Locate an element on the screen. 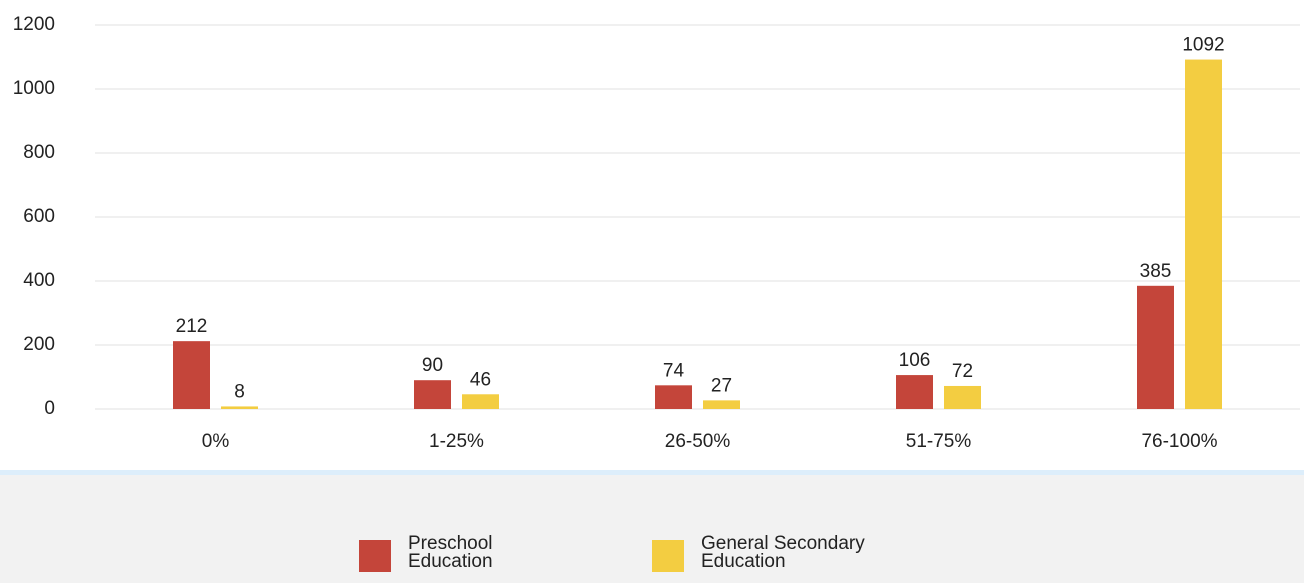  value-label: 74 is located at coordinates (674, 370).